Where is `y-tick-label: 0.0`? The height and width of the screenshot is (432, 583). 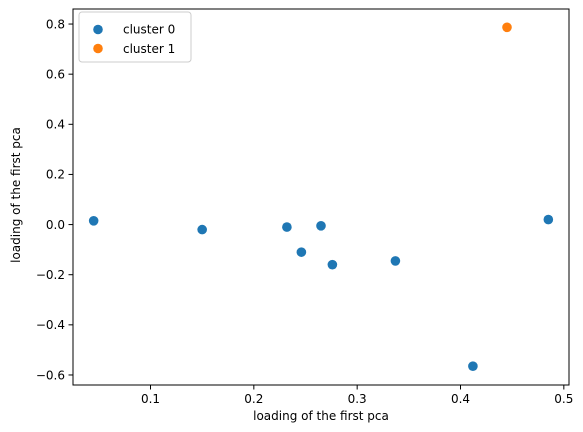 y-tick-label: 0.0 is located at coordinates (55, 225).